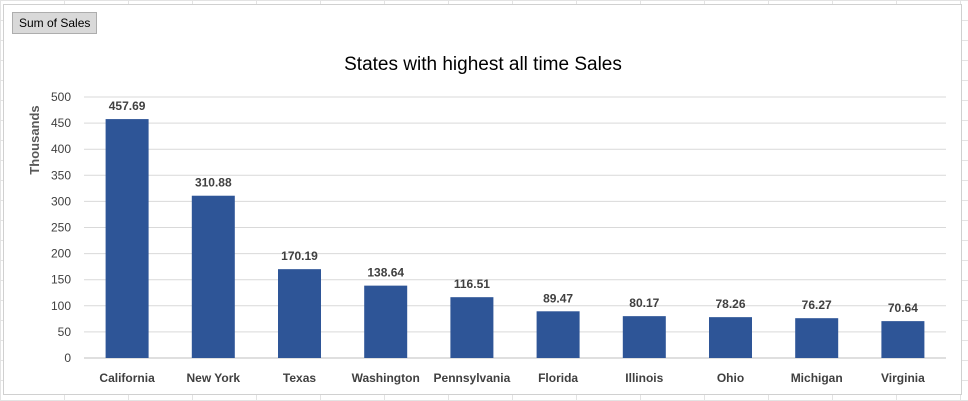  Describe the element at coordinates (386, 378) in the screenshot. I see `x-category-label: Washington` at that location.